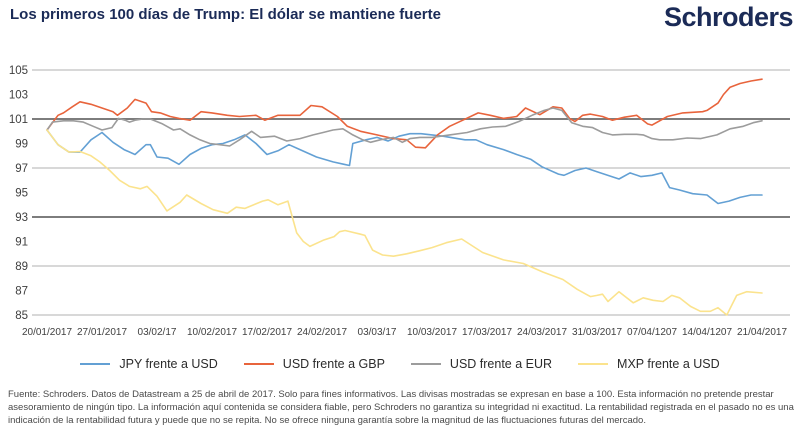  What do you see at coordinates (18, 120) in the screenshot?
I see `y-tick-101: 101` at bounding box center [18, 120].